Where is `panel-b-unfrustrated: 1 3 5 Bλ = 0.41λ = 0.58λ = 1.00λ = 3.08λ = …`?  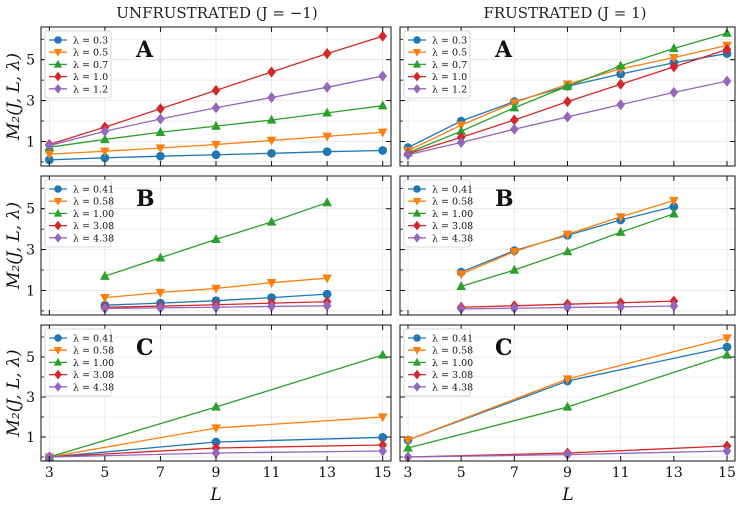 panel-b-unfrustrated: 1 3 5 Bλ = 0.41λ = 0.58λ = 1.00λ = 3.08λ = … is located at coordinates (198, 245).